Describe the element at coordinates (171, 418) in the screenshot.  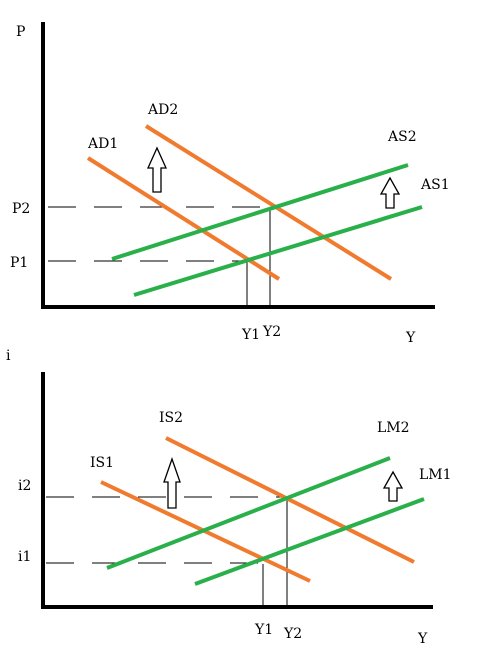
I see `is2-label: IS2` at that location.